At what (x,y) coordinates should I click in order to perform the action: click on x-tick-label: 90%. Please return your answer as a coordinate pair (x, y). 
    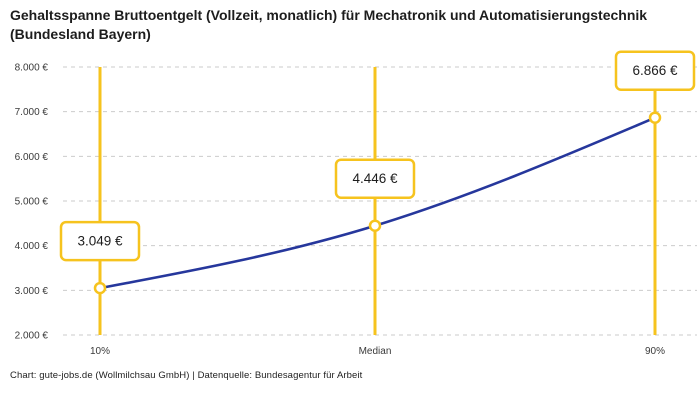
    Looking at the image, I should click on (655, 351).